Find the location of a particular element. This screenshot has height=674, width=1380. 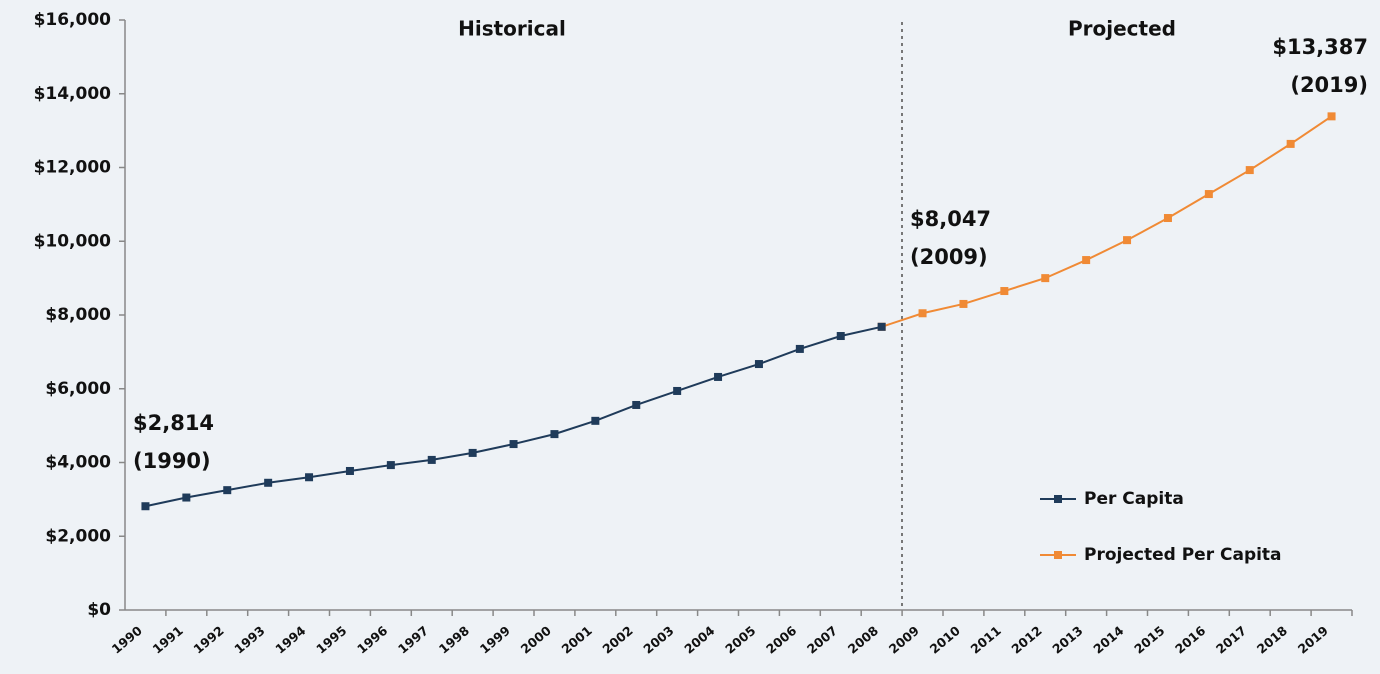

x-tick-label: 2016 is located at coordinates (1190, 640).